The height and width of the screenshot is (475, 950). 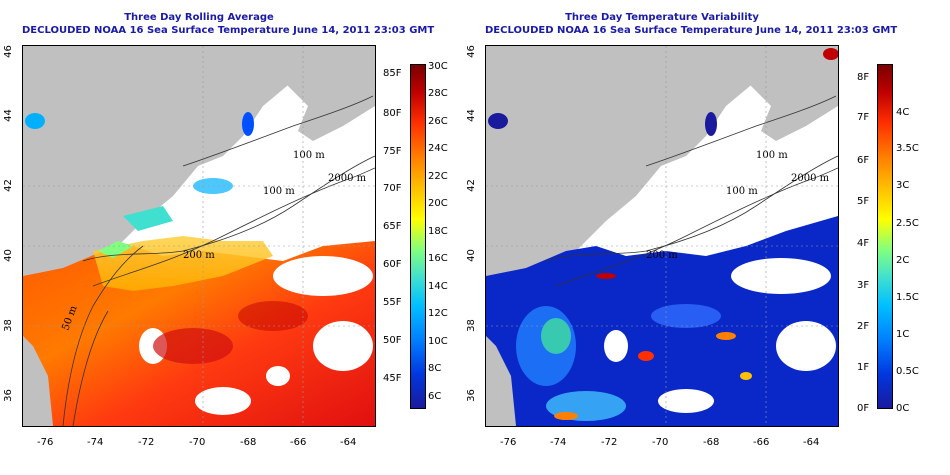 I want to click on left-cb-c-16: 16C, so click(x=438, y=258).